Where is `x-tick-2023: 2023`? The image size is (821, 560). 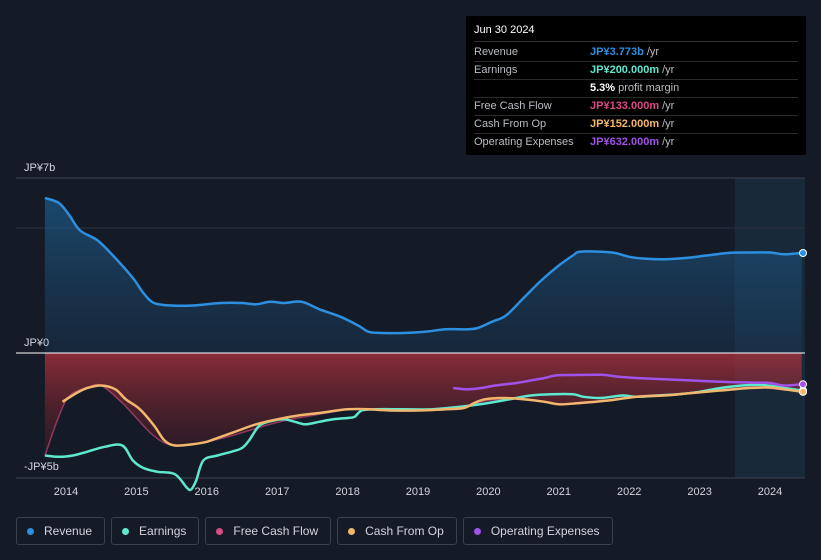
x-tick-2023: 2023 is located at coordinates (699, 492).